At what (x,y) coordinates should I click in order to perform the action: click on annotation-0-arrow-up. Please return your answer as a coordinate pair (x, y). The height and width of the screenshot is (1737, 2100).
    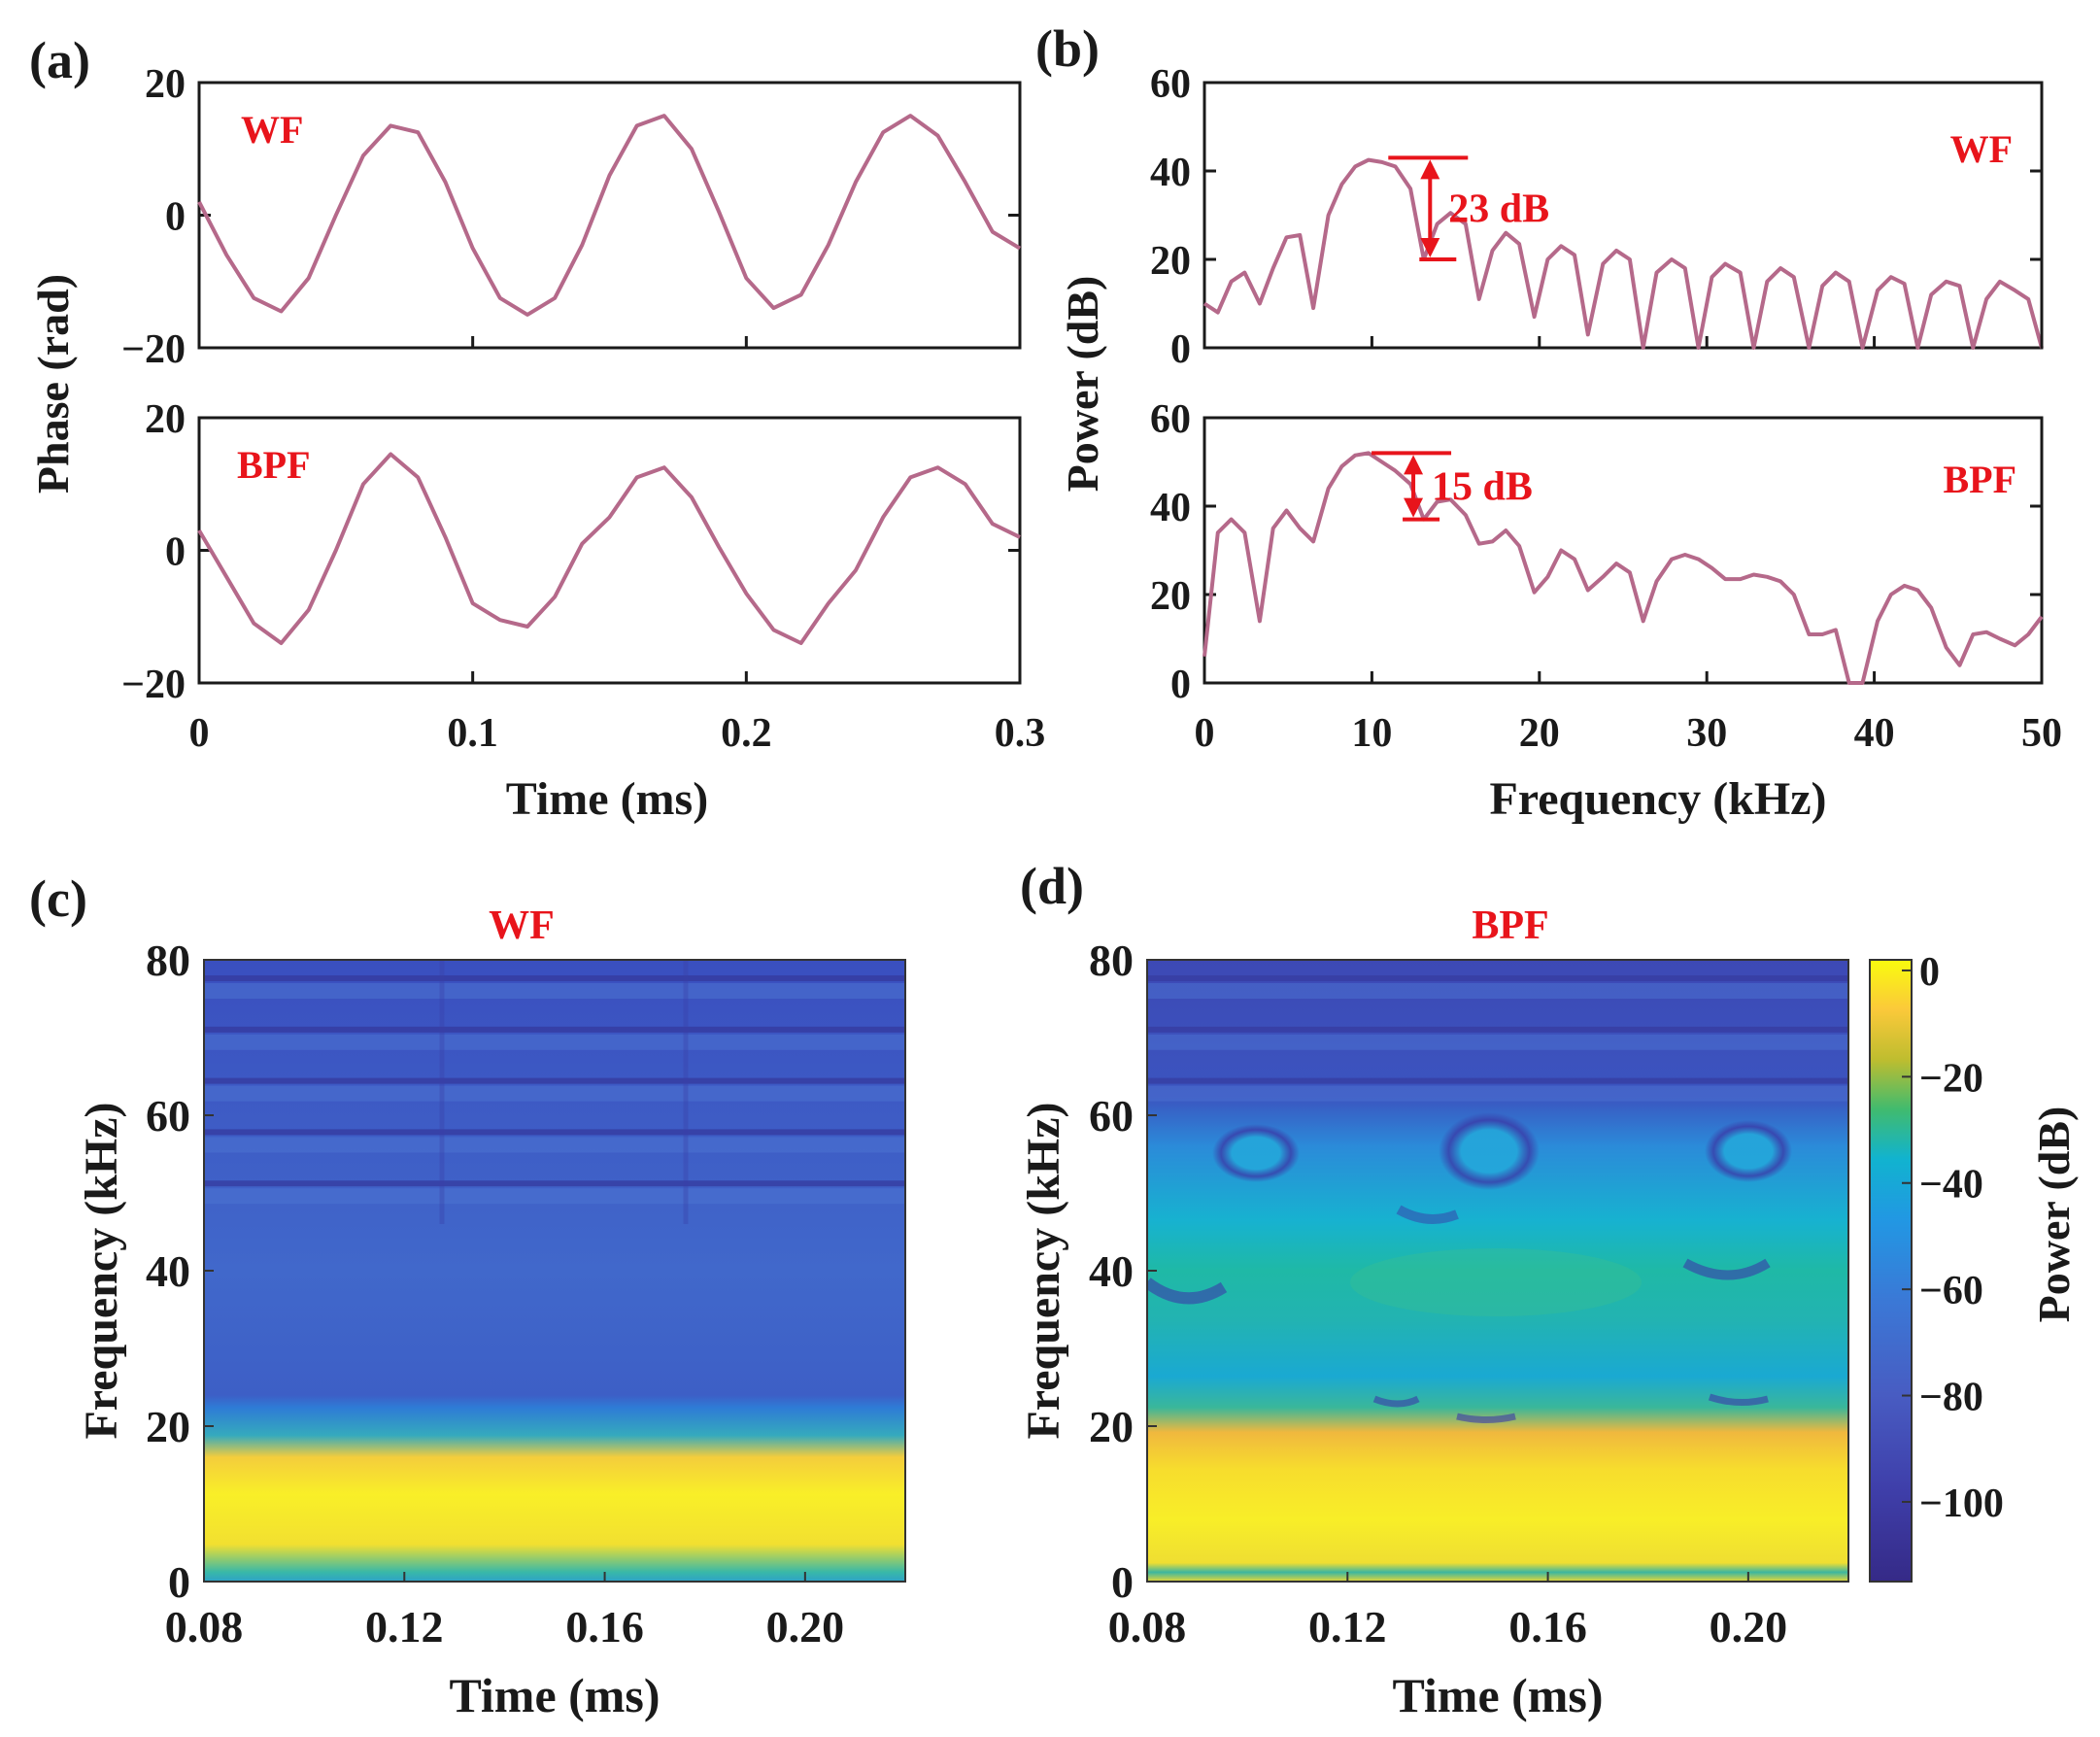
    Looking at the image, I should click on (1430, 170).